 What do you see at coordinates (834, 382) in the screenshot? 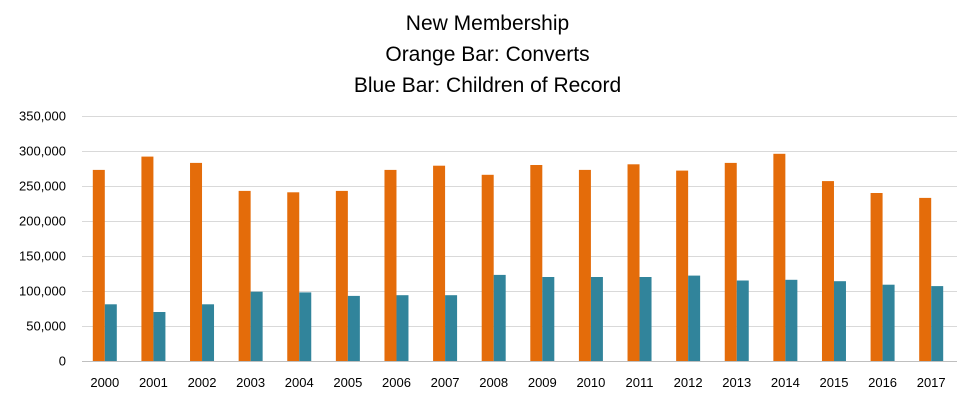
I see `x-tick-label: 2015` at bounding box center [834, 382].